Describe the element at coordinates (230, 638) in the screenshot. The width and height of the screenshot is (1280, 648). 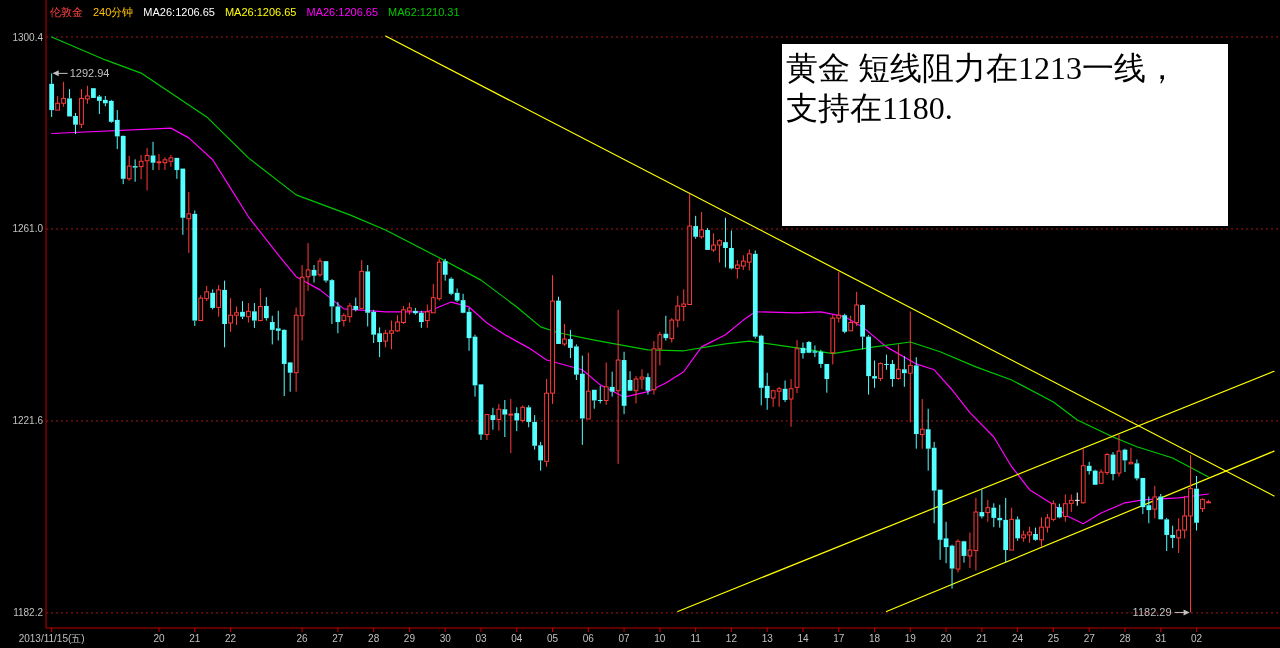
I see `x-tick-label: 22` at that location.